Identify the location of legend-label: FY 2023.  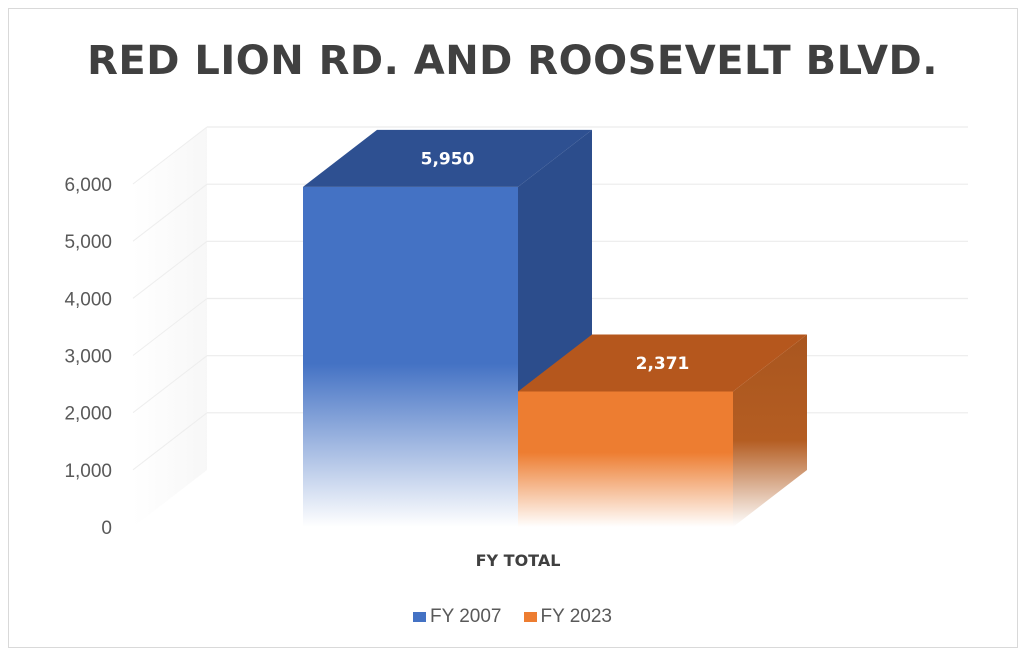
(576, 616).